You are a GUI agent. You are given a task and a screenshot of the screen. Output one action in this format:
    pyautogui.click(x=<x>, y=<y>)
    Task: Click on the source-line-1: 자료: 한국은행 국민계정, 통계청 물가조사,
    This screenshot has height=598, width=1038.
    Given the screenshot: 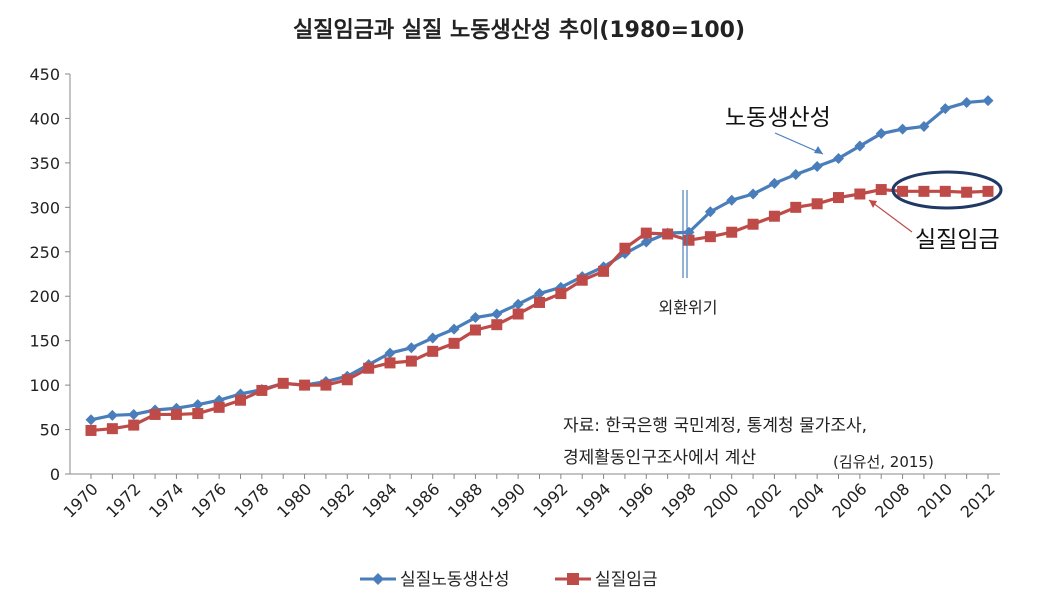 What is the action you would take?
    pyautogui.click(x=715, y=426)
    